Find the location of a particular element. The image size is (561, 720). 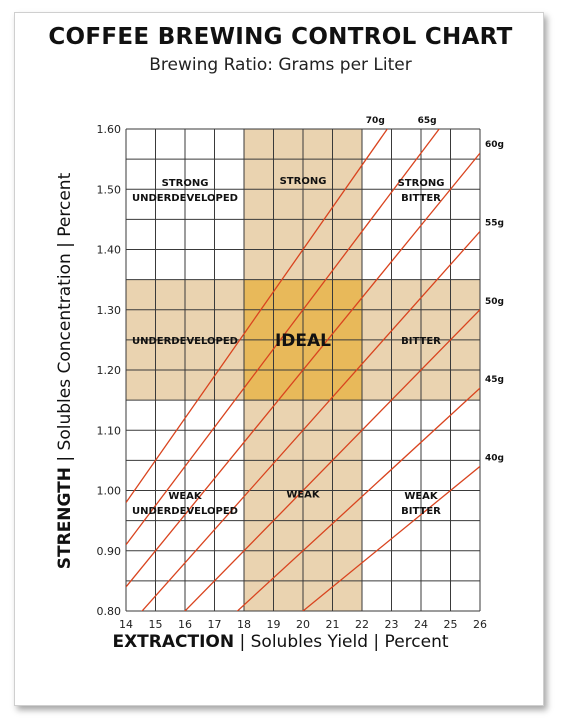

ratio-line-45g is located at coordinates (358, 499).